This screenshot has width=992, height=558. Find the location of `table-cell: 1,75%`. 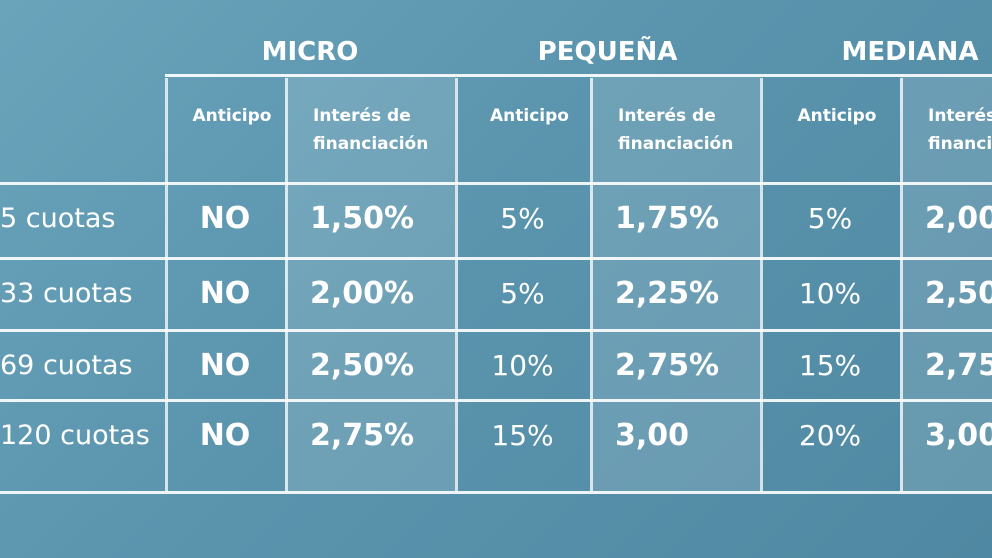

table-cell: 1,75% is located at coordinates (667, 218).